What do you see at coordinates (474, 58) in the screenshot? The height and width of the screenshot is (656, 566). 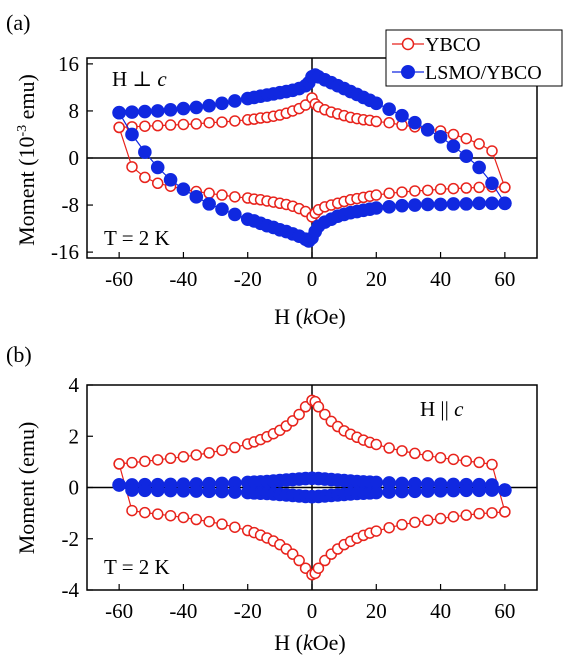 I see `legend-box` at bounding box center [474, 58].